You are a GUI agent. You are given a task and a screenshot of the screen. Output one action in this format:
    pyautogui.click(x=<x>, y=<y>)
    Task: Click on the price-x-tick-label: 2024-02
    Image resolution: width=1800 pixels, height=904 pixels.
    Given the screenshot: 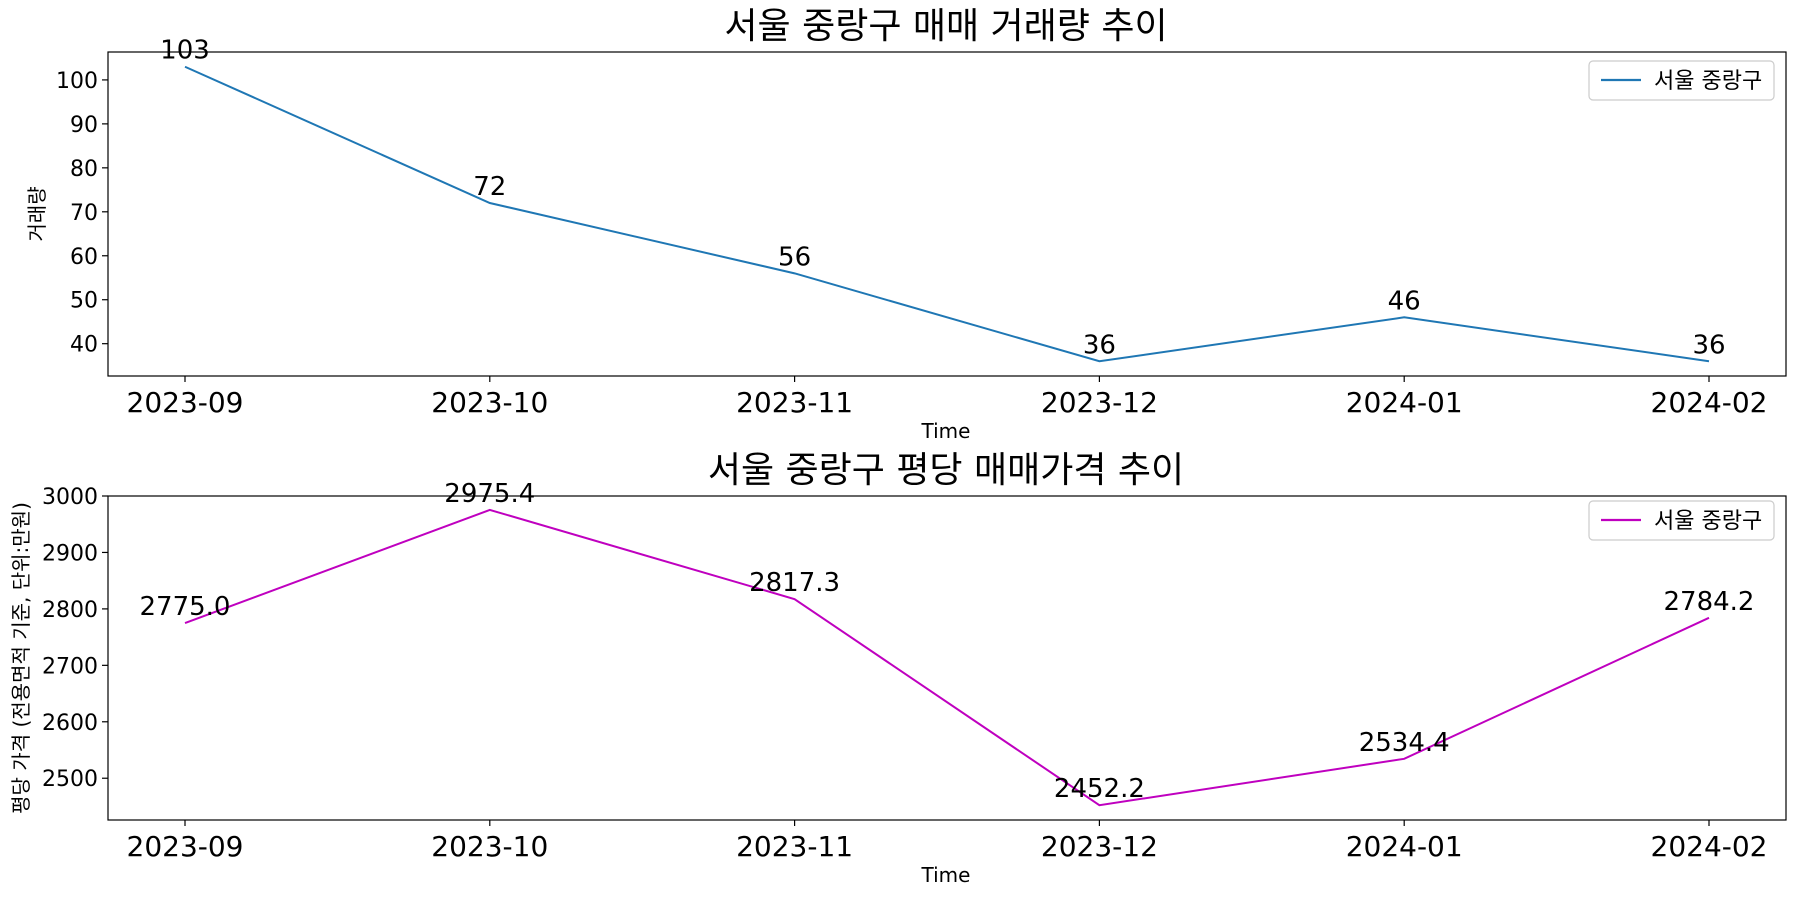 What is the action you would take?
    pyautogui.click(x=1709, y=846)
    